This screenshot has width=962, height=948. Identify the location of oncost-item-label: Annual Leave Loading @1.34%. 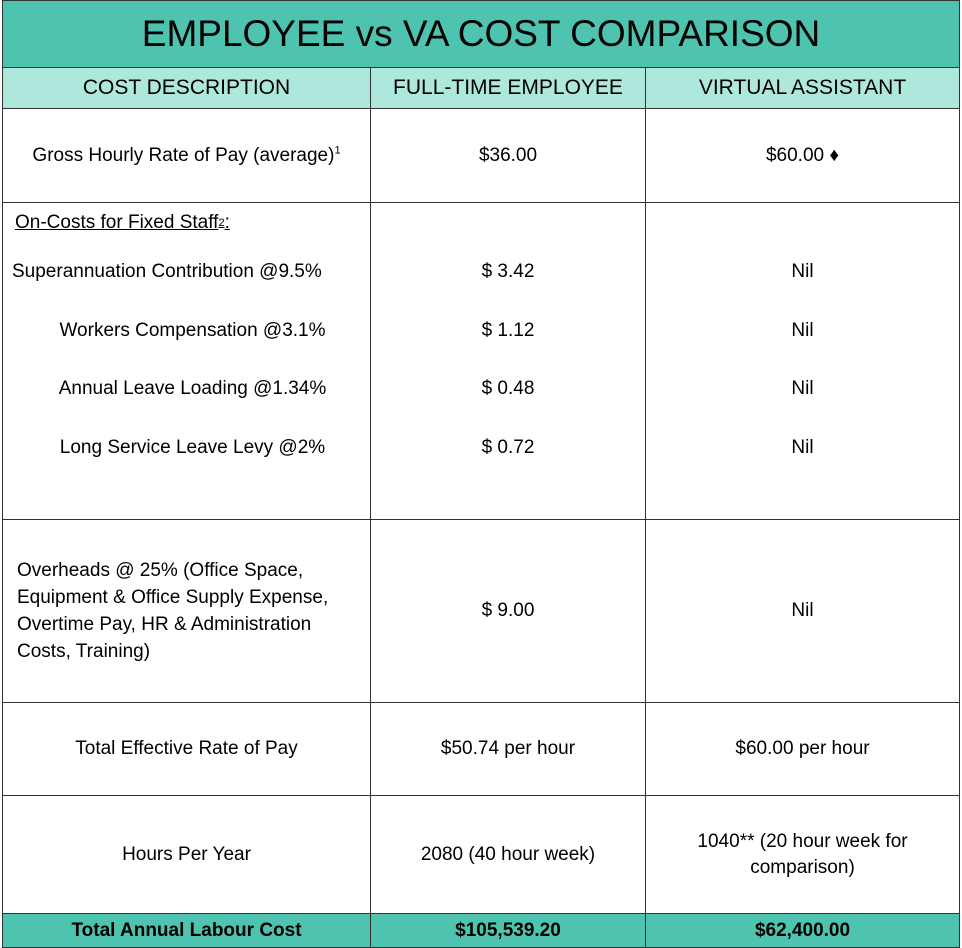
(192, 389).